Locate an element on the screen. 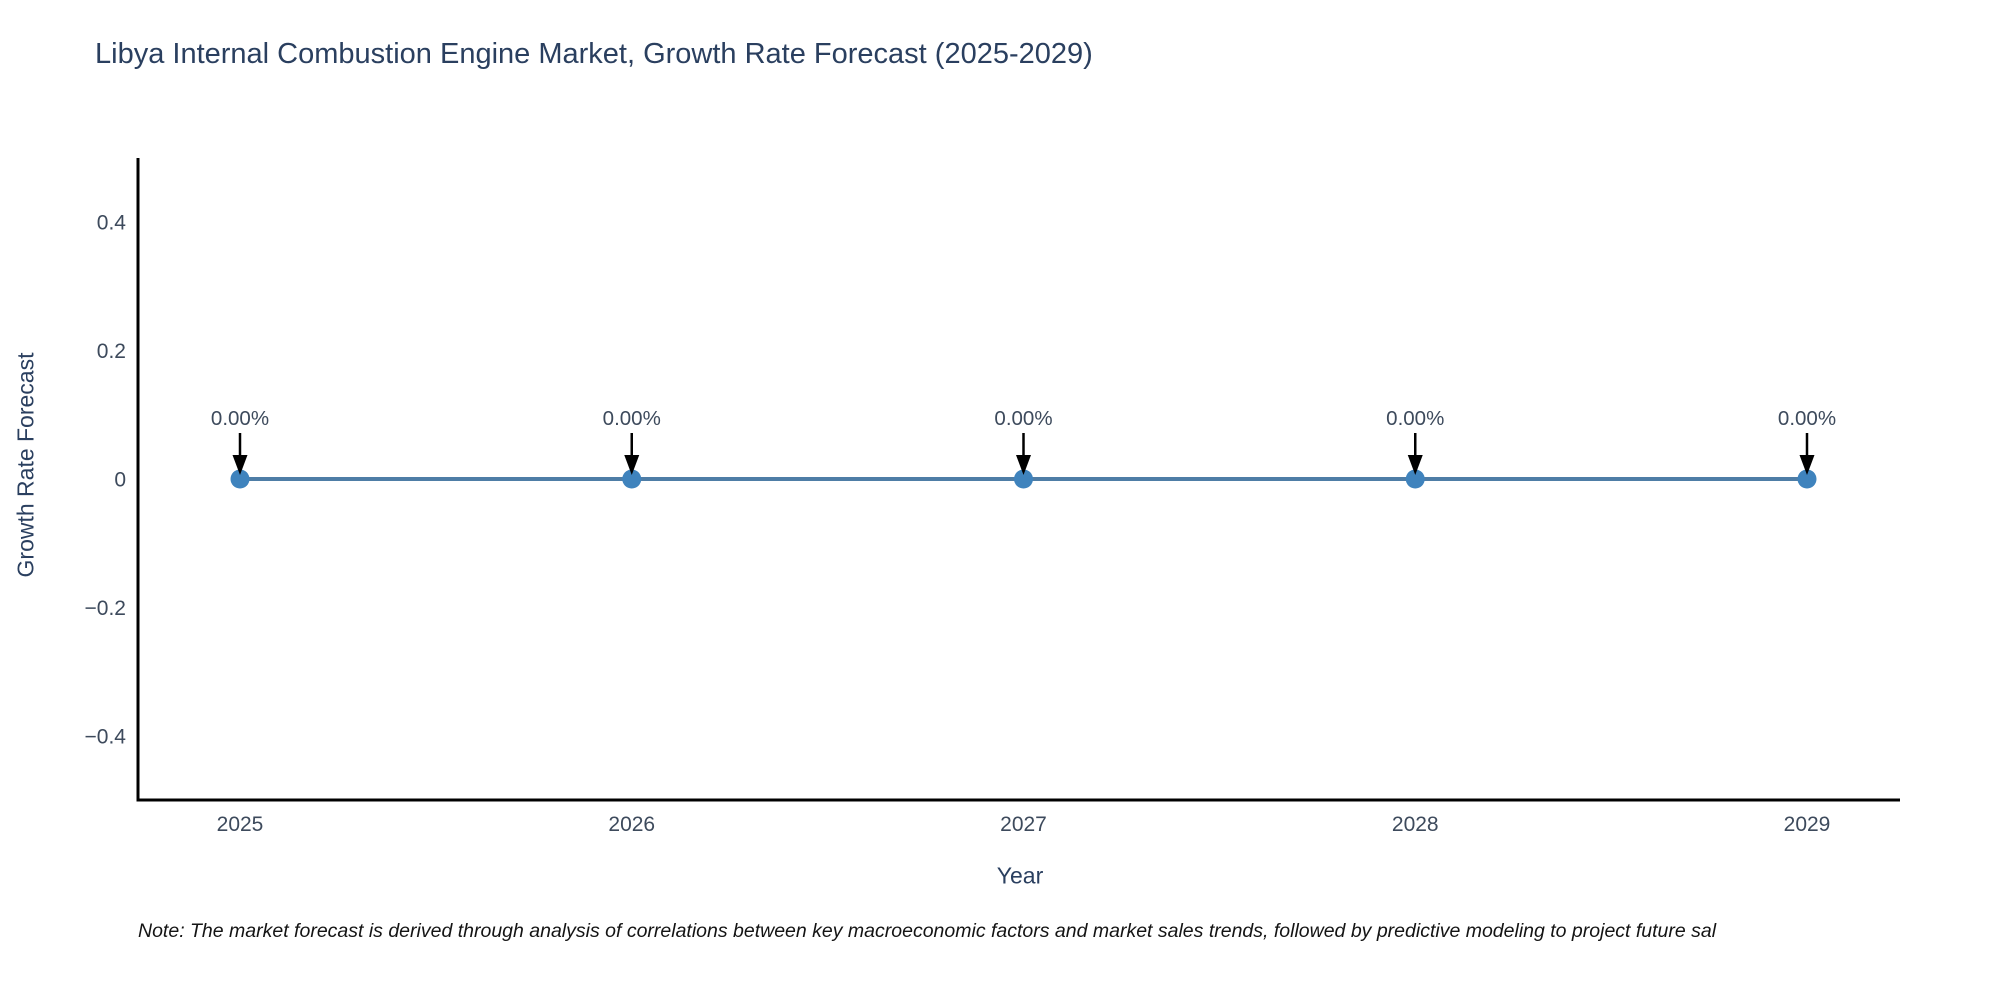 The height and width of the screenshot is (1000, 2000). x-tick-label: 2027 is located at coordinates (1023, 824).